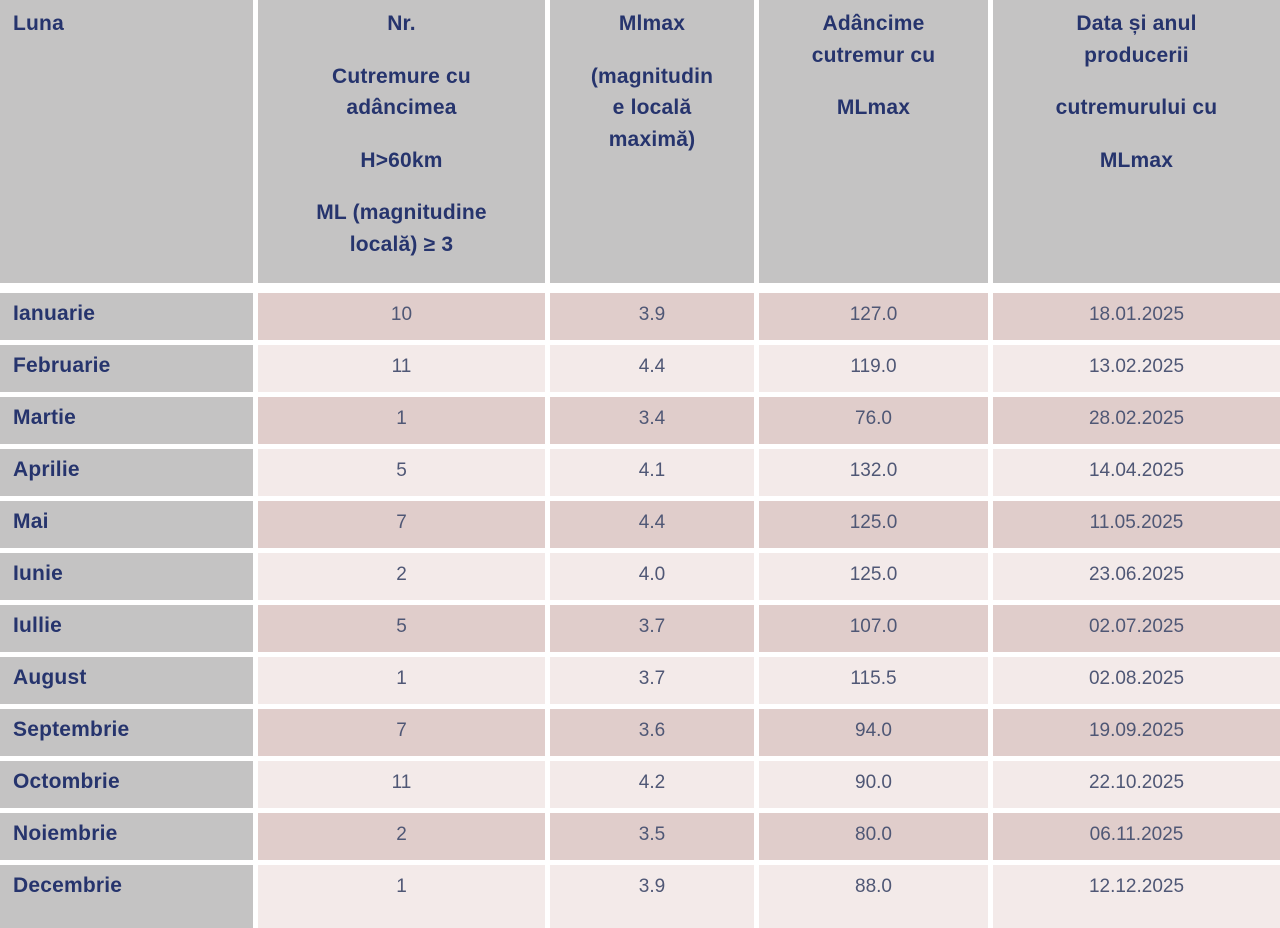 This screenshot has height=928, width=1280. I want to click on value-cell-data: 14.04.2025, so click(1136, 472).